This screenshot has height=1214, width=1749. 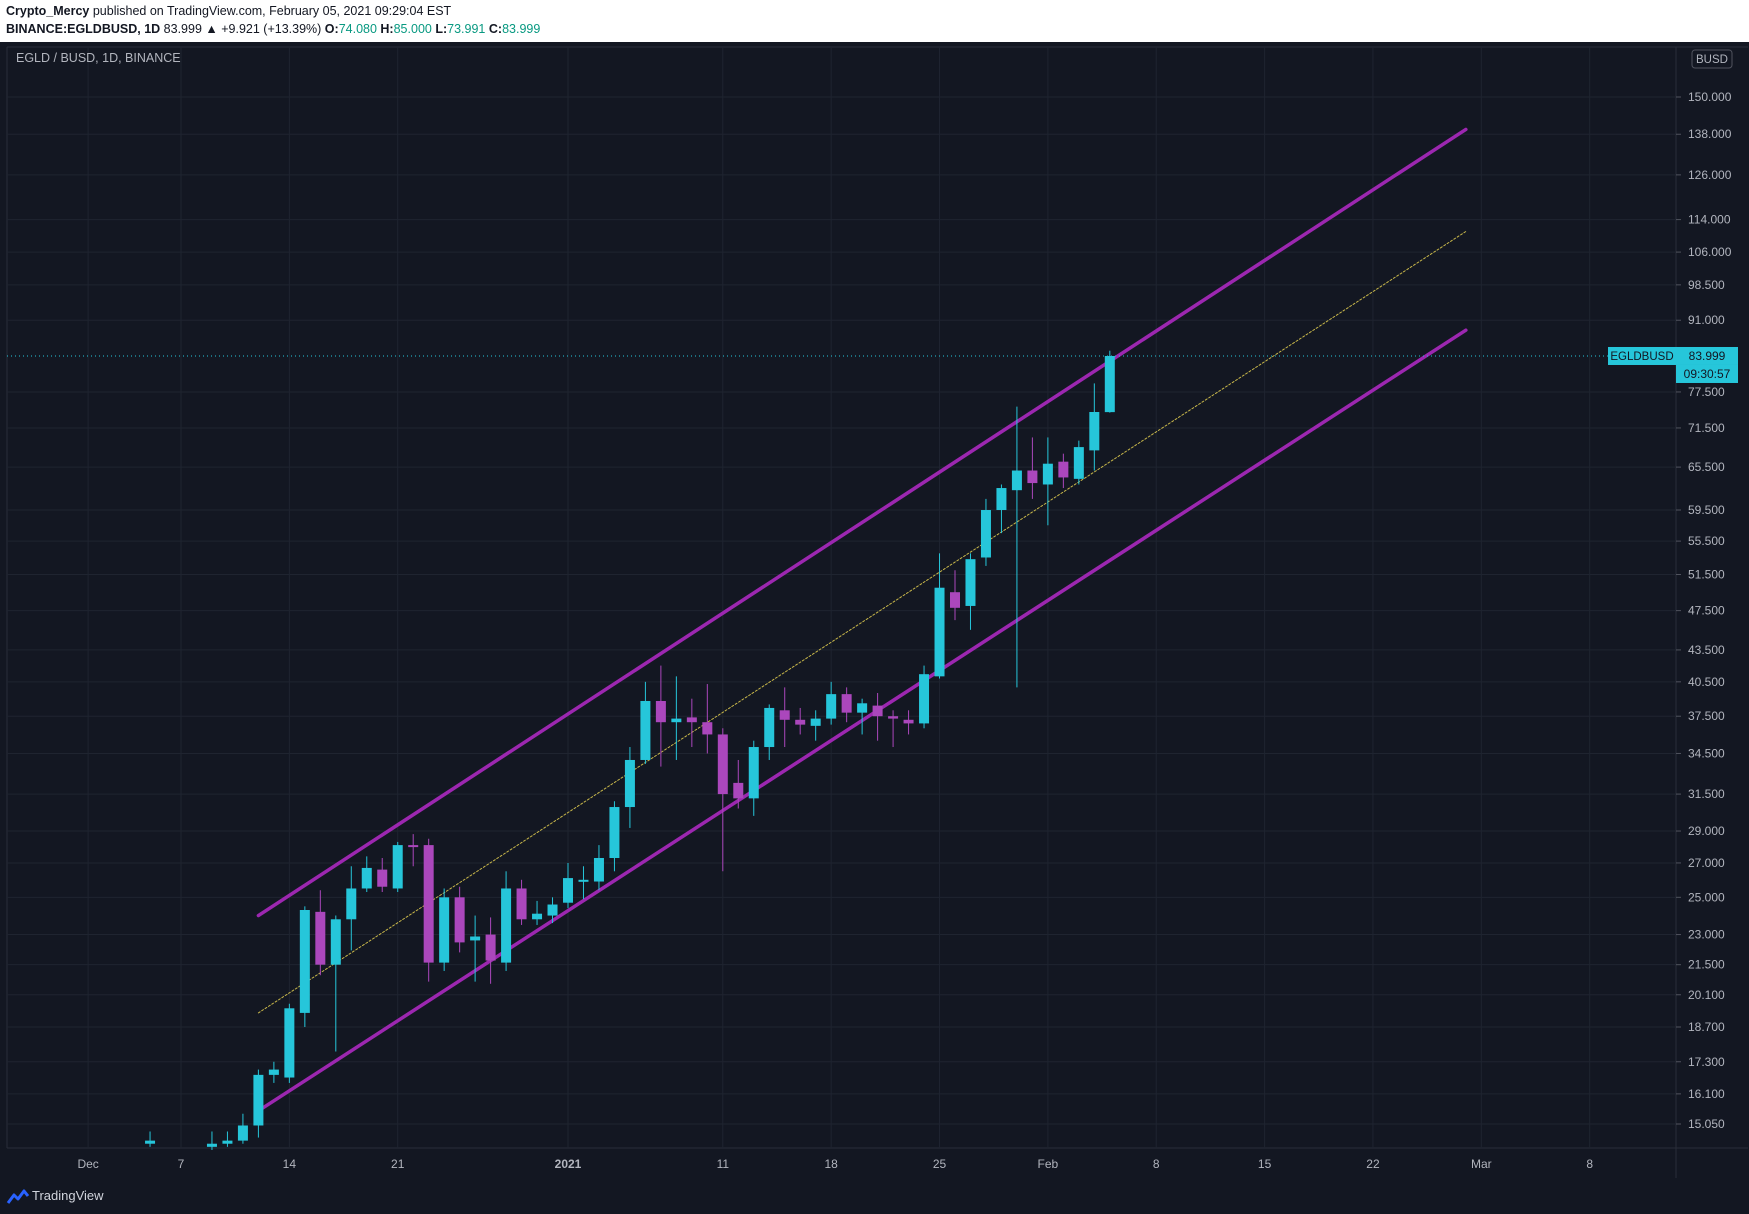 What do you see at coordinates (441, 29) in the screenshot?
I see `low-label: L:` at bounding box center [441, 29].